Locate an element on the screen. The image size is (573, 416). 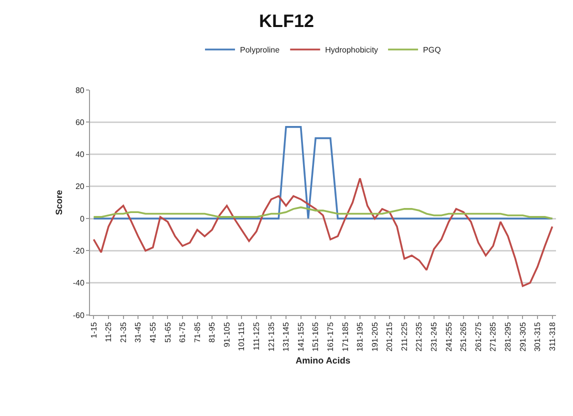
x-tick-label: 281-295 is located at coordinates (508, 337).